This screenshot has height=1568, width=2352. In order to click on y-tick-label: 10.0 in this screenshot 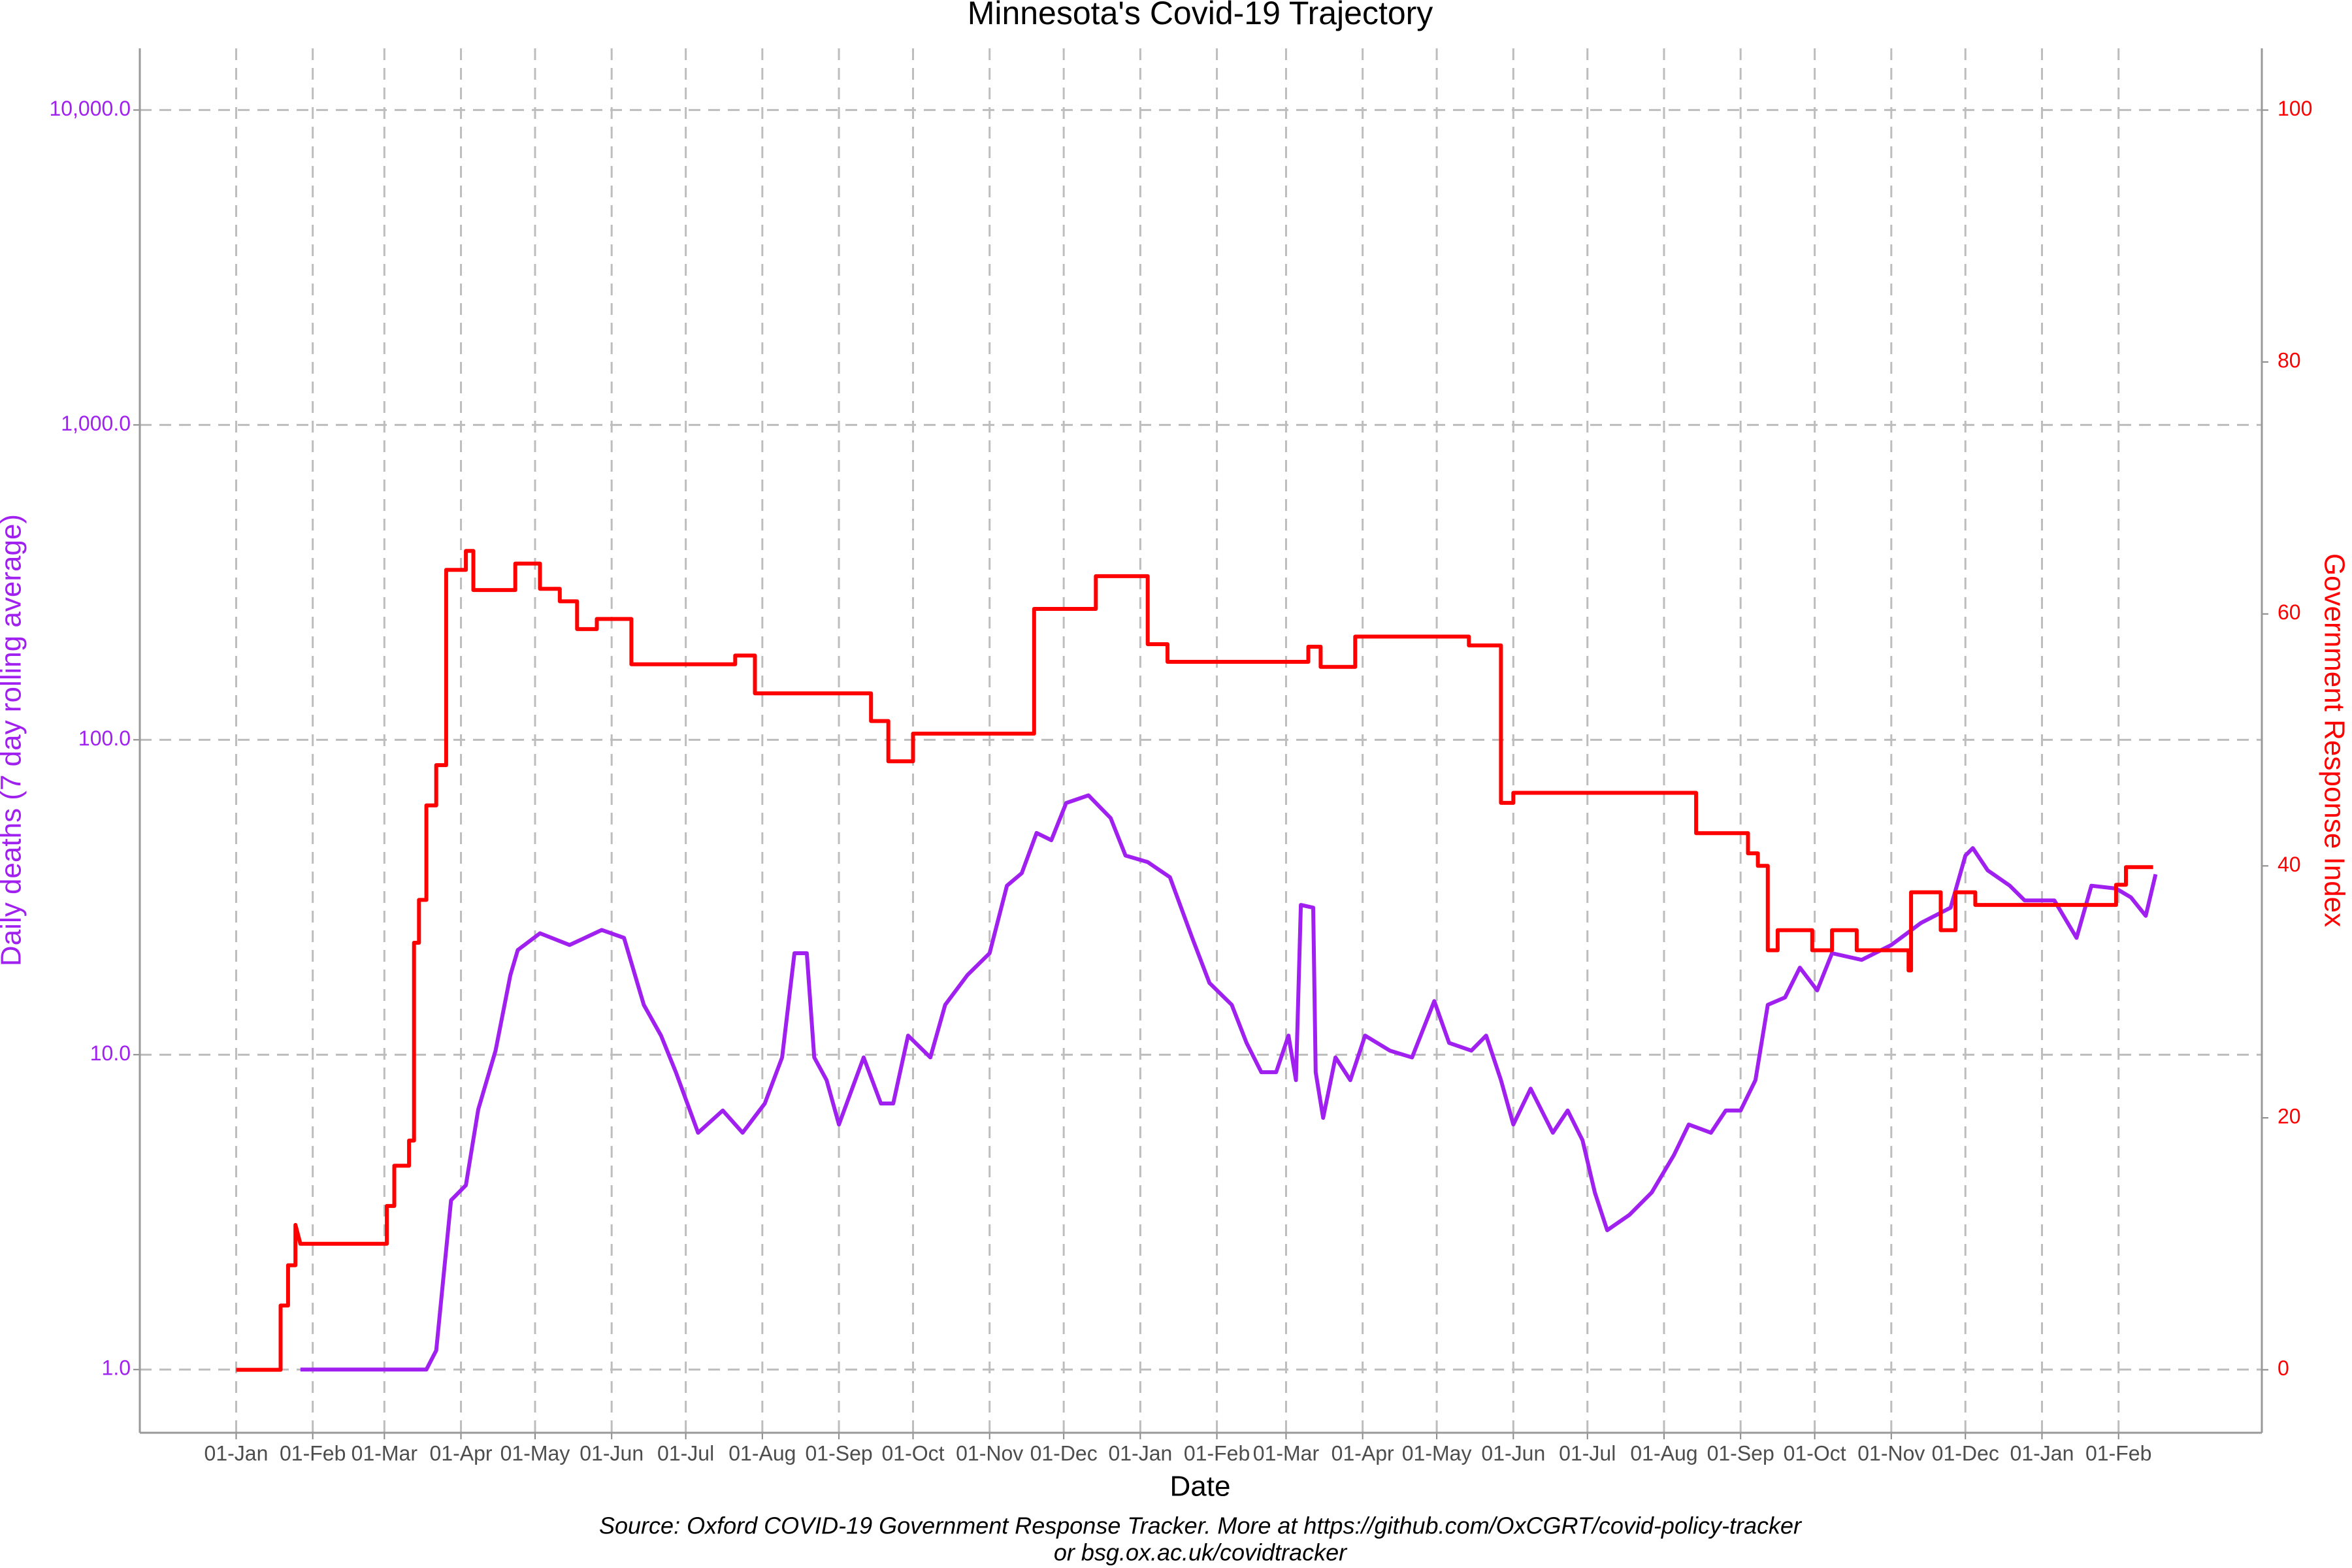, I will do `click(110, 1053)`.